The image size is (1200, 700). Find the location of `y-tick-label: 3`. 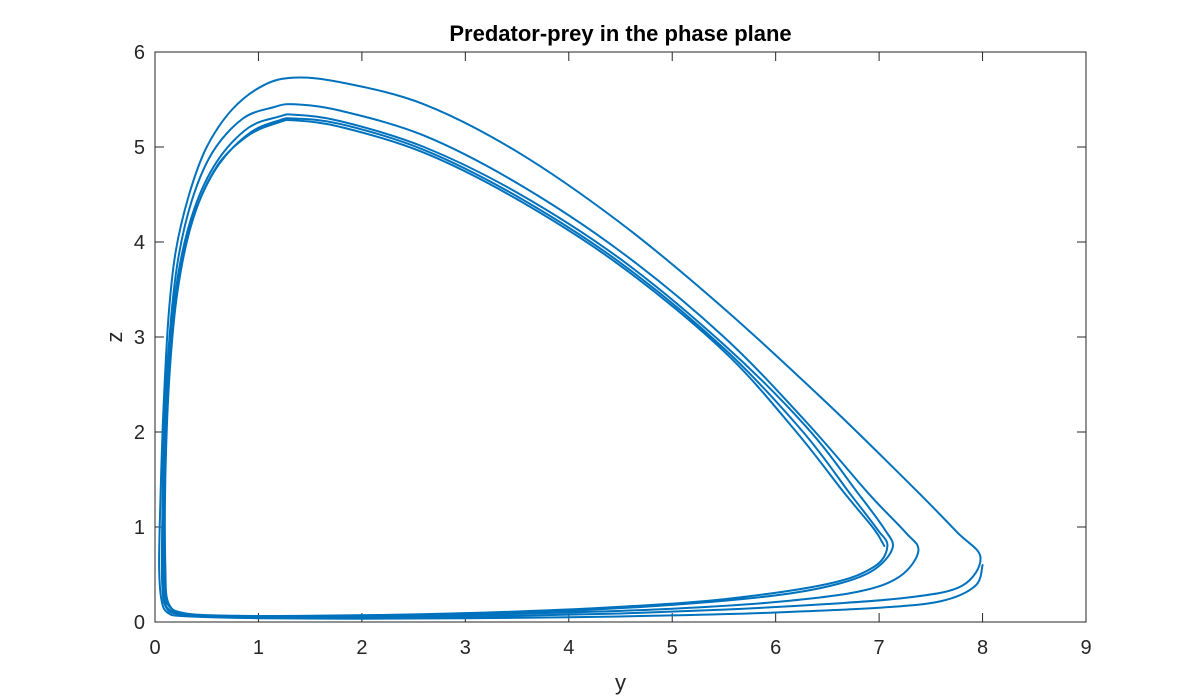

y-tick-label: 3 is located at coordinates (139, 338).